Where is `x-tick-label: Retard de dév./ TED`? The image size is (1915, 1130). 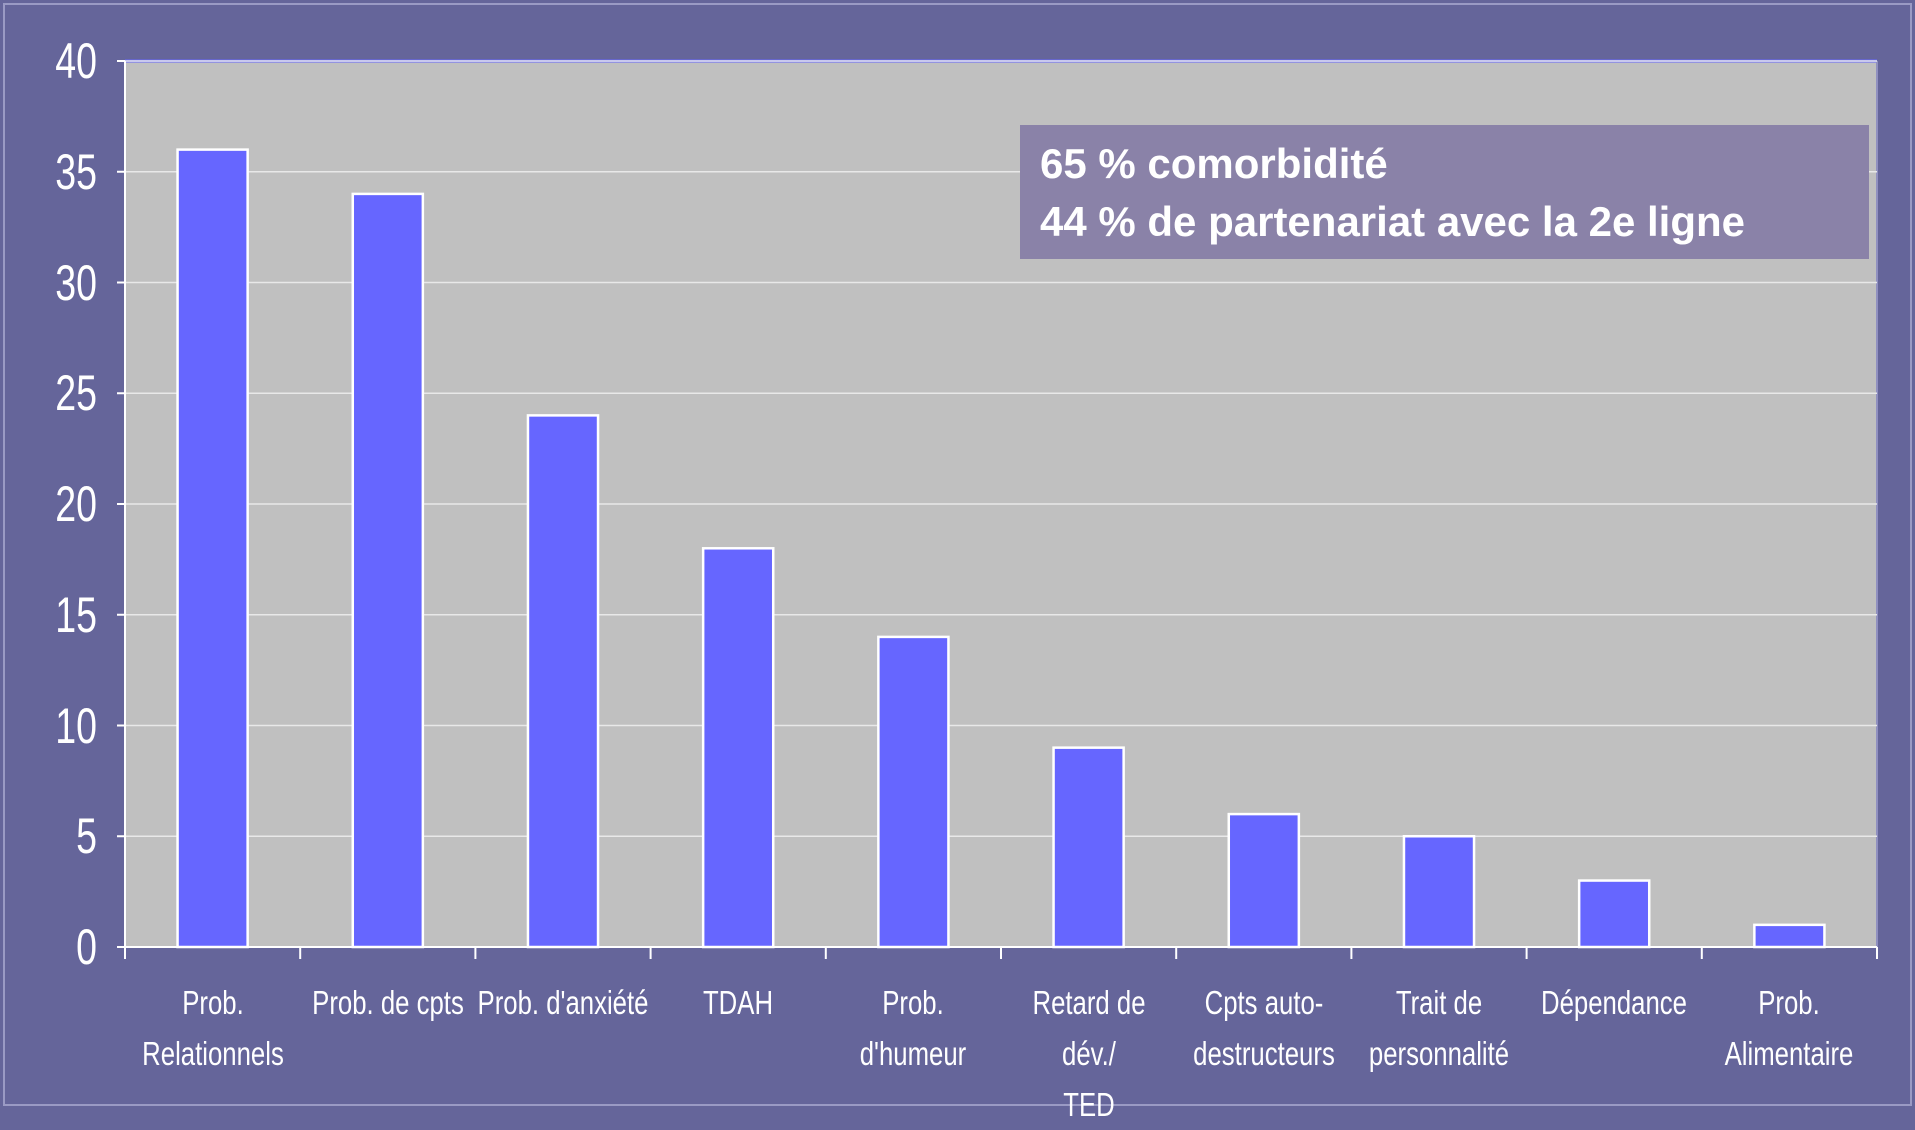 x-tick-label: Retard de dév./ TED is located at coordinates (1089, 1053).